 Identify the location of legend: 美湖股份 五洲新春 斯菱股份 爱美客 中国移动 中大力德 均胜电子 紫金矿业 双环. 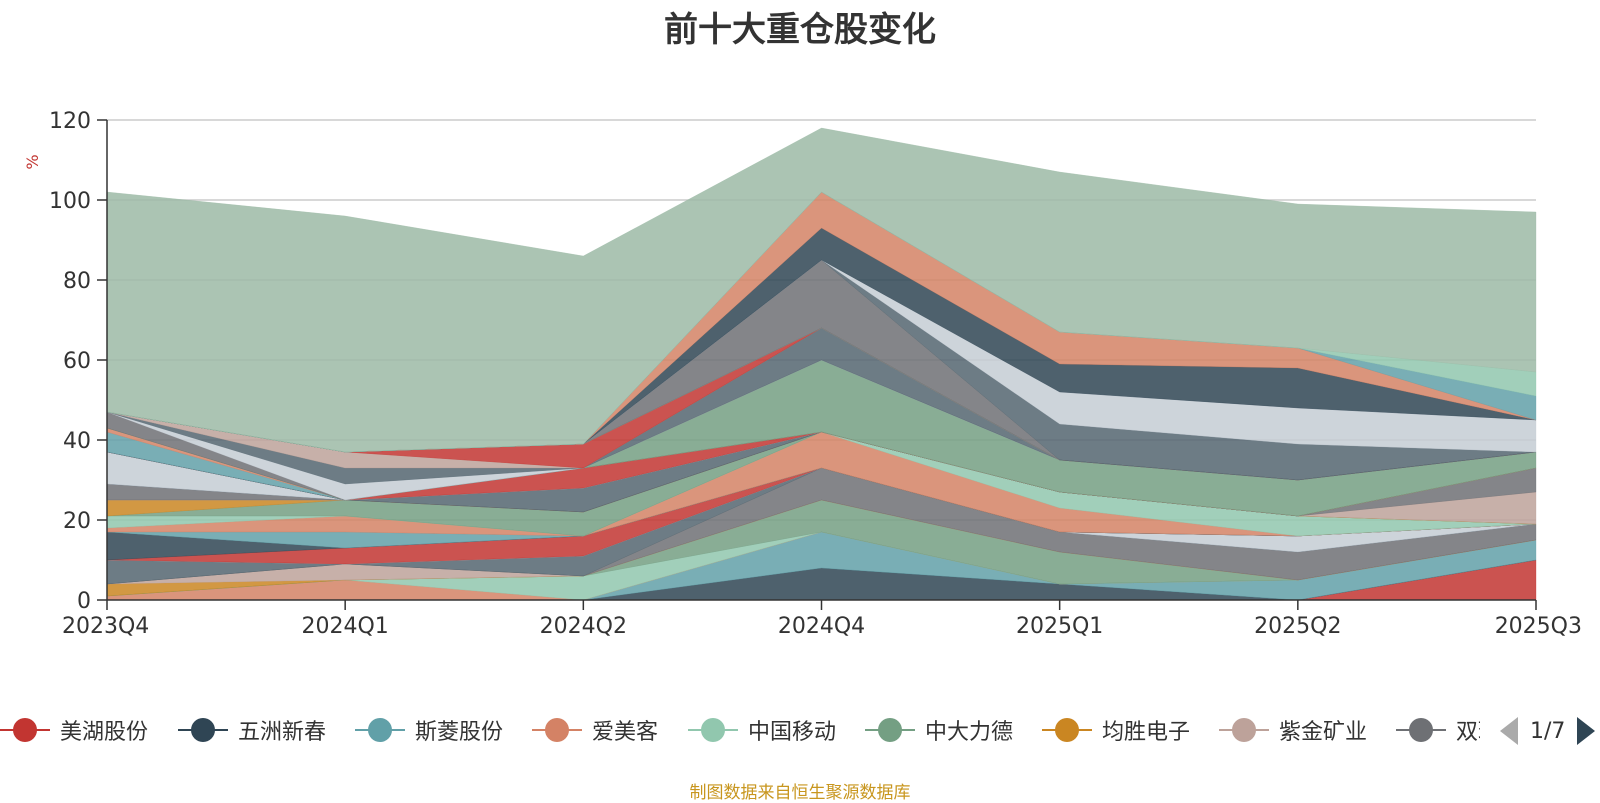
(740, 730).